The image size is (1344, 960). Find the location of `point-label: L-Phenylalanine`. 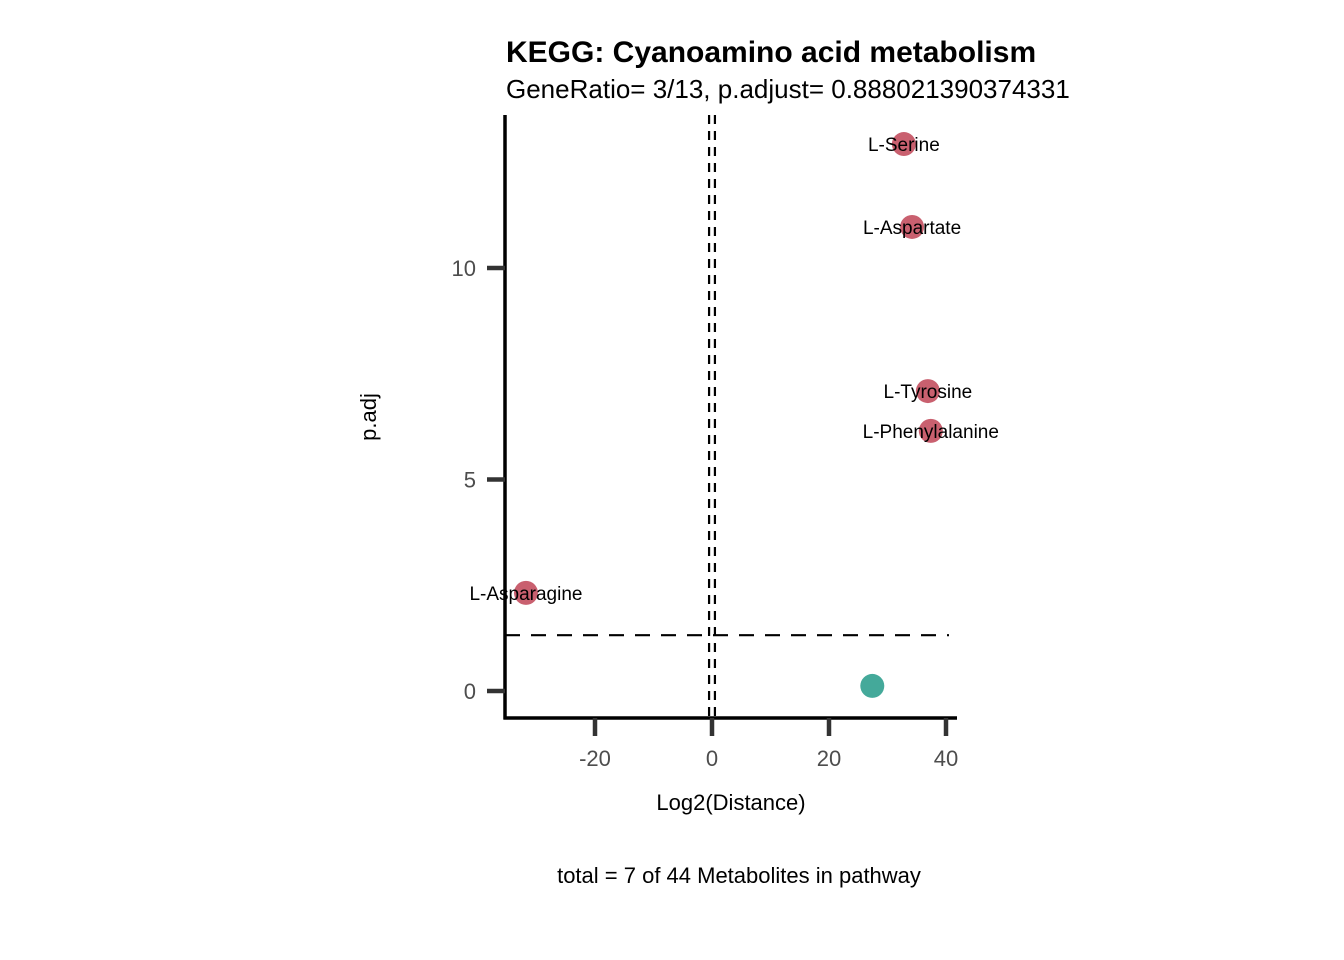

point-label: L-Phenylalanine is located at coordinates (931, 432).